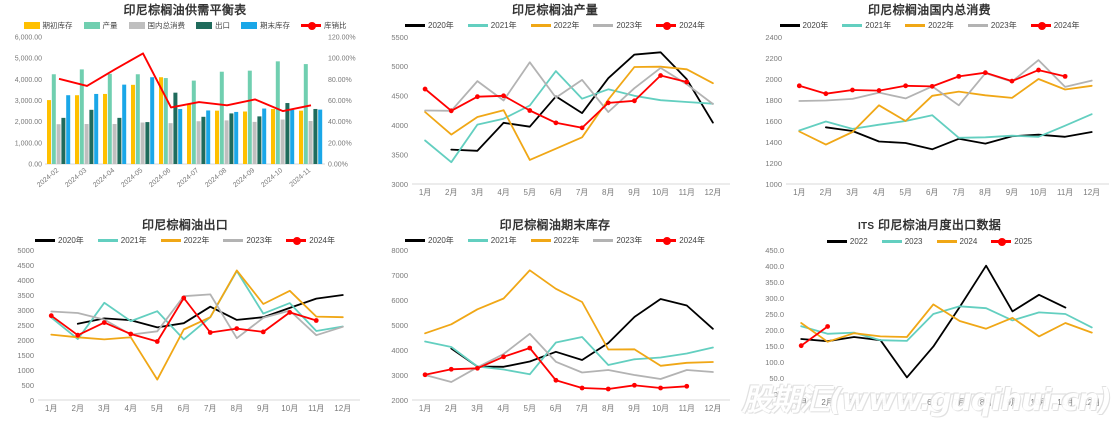 This screenshot has width=1119, height=433. What do you see at coordinates (774, 282) in the screenshot?
I see `svg-text: 350.0` at bounding box center [774, 282].